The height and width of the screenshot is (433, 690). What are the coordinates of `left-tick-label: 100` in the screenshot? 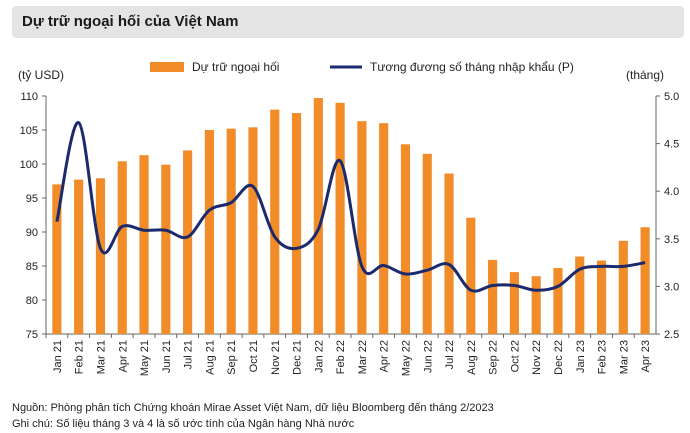 It's located at (29, 165).